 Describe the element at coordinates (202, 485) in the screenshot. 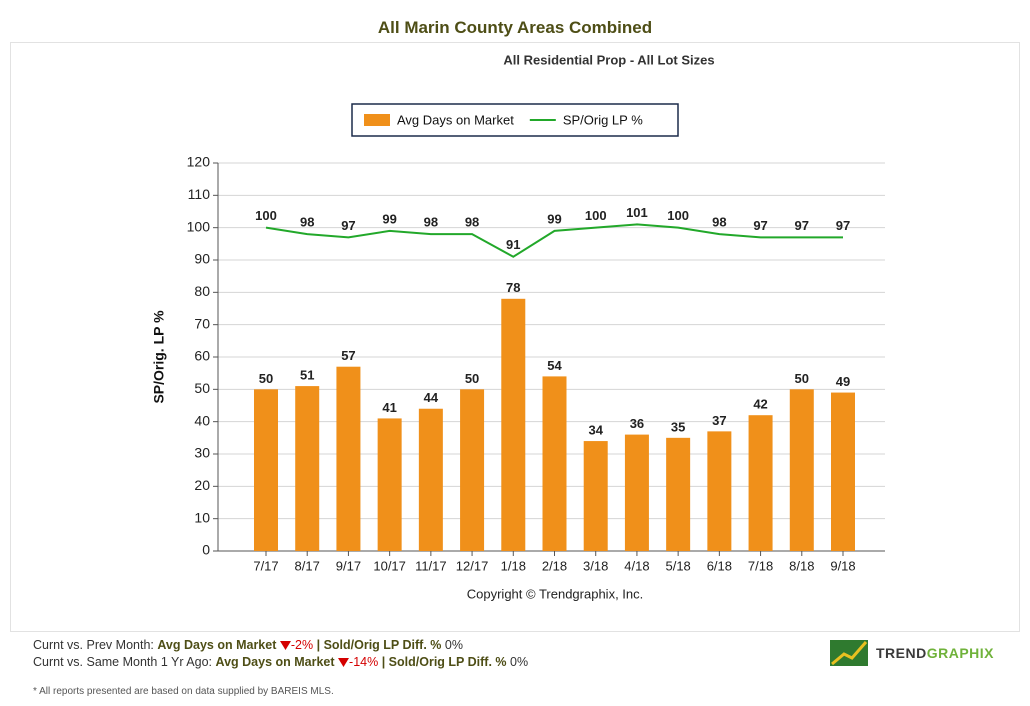

I see `y-tick-label: 20` at that location.